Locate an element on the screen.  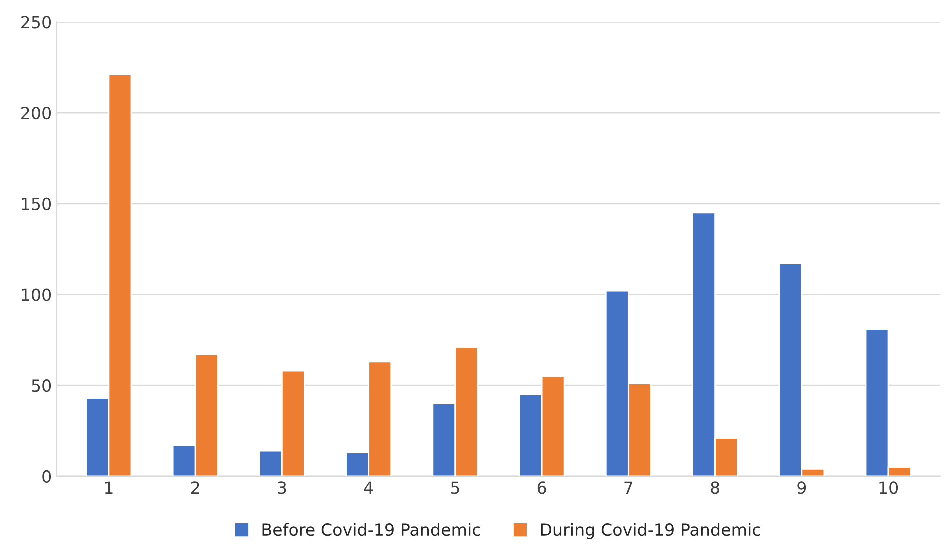
x-tick-label: 6 is located at coordinates (542, 488).